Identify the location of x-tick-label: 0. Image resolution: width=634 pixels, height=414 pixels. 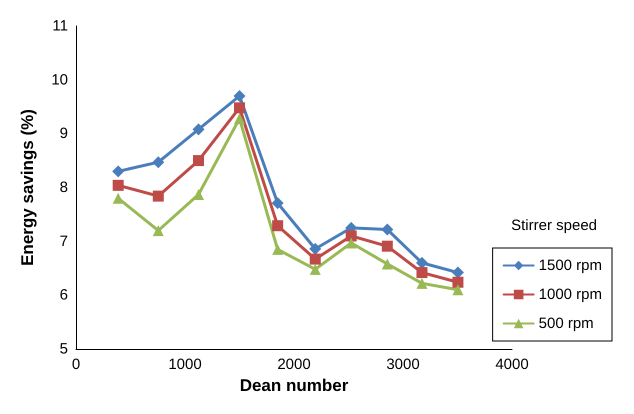
(76, 364).